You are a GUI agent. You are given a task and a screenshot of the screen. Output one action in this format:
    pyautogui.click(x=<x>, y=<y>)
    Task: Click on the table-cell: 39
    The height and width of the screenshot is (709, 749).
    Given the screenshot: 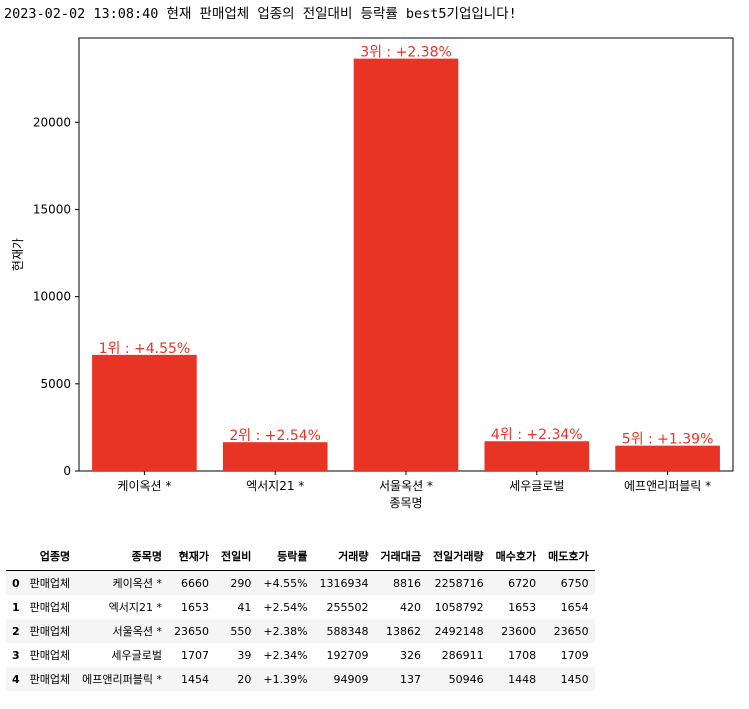 What is the action you would take?
    pyautogui.click(x=244, y=655)
    